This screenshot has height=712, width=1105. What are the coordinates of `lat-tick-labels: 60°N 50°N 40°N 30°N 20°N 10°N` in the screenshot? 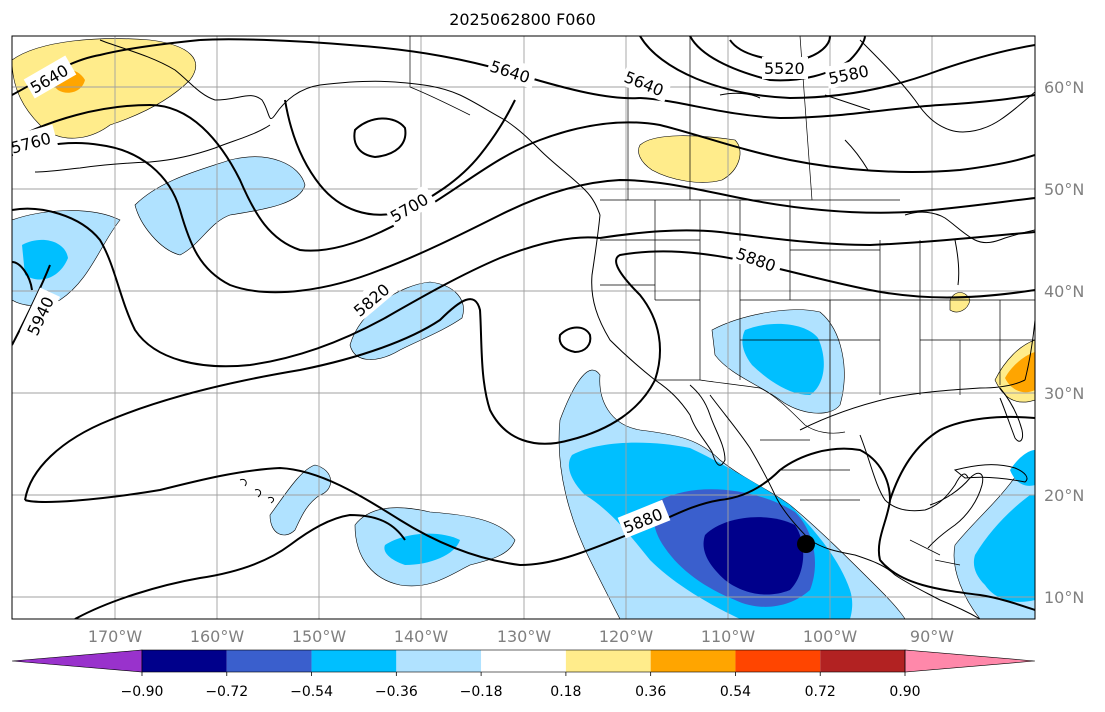 It's located at (1064, 342).